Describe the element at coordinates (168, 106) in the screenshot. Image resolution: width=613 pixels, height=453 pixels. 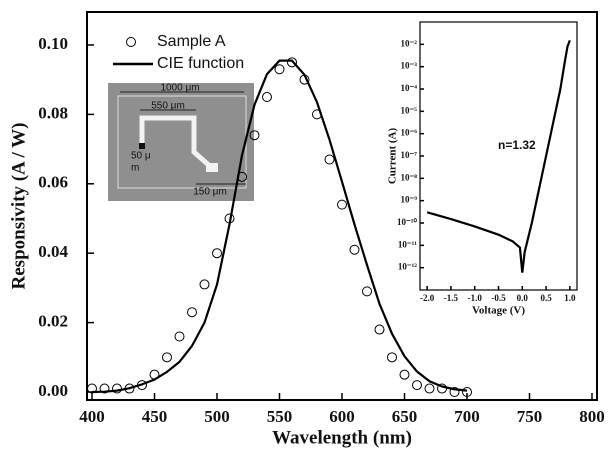
I see `photo-label: 550 μm` at that location.